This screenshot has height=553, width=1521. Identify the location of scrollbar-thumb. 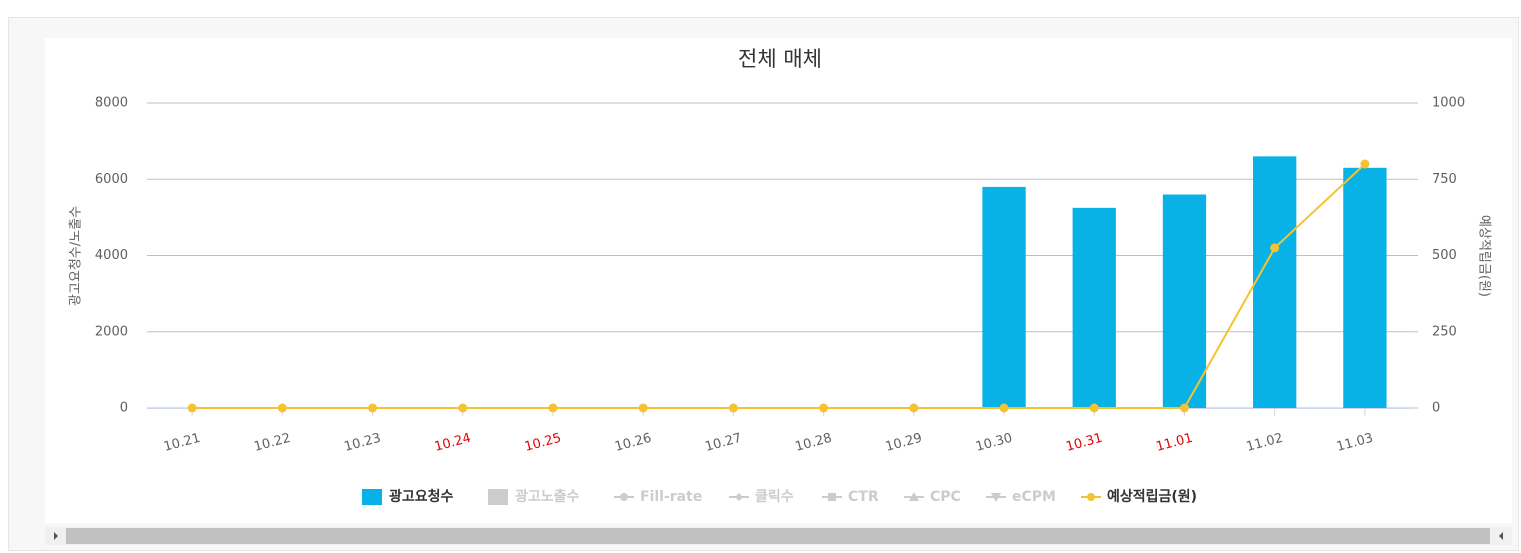
(778, 536).